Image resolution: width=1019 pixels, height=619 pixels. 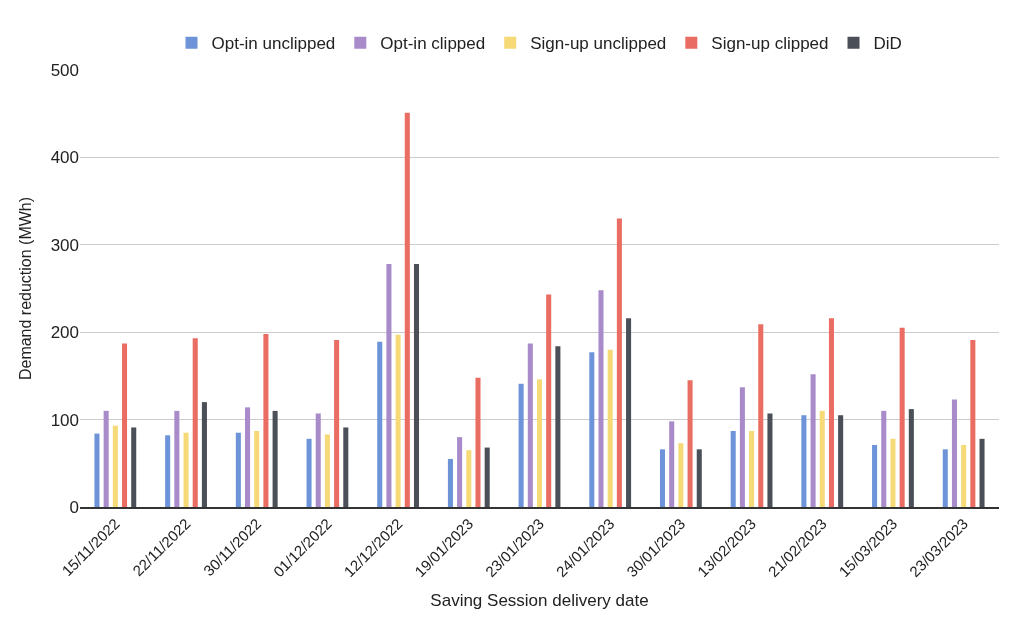 What do you see at coordinates (64, 420) in the screenshot?
I see `y-tick-label: 100` at bounding box center [64, 420].